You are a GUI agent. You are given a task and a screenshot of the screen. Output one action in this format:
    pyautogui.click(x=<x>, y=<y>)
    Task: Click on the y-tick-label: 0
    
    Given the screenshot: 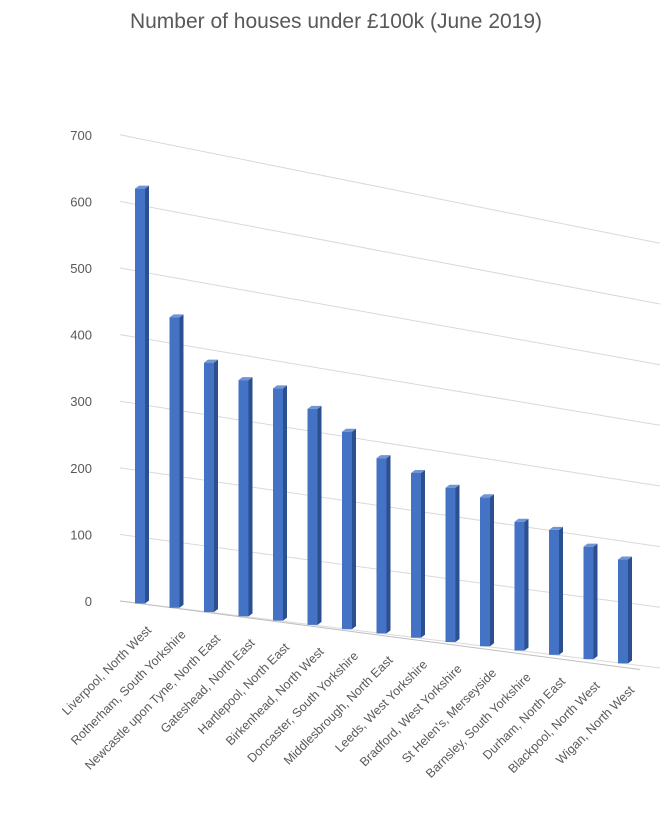 What is the action you would take?
    pyautogui.click(x=88, y=601)
    